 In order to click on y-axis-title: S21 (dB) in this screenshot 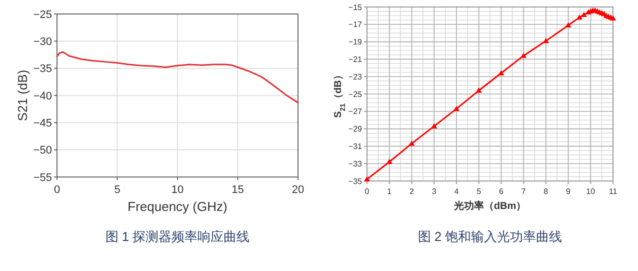, I will do `click(22, 96)`.